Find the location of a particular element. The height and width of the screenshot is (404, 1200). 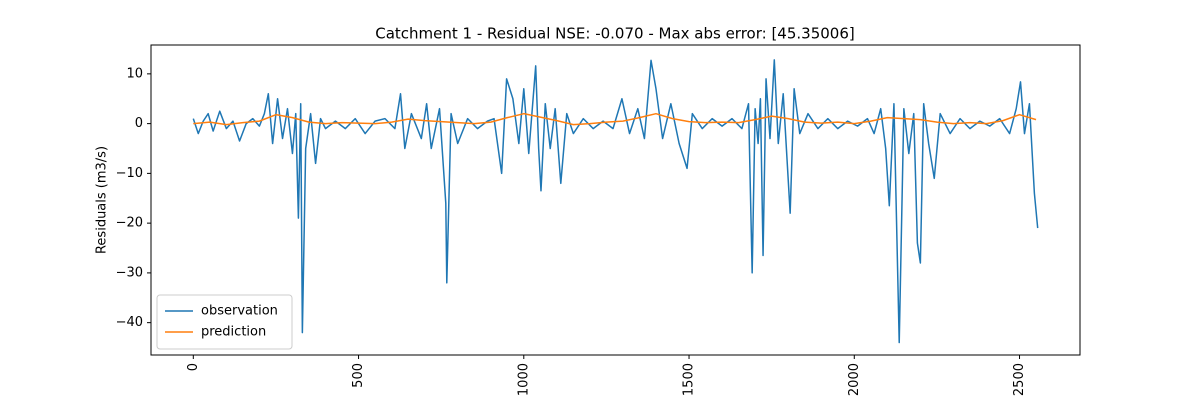

y-tick-label: −30 is located at coordinates (129, 272).